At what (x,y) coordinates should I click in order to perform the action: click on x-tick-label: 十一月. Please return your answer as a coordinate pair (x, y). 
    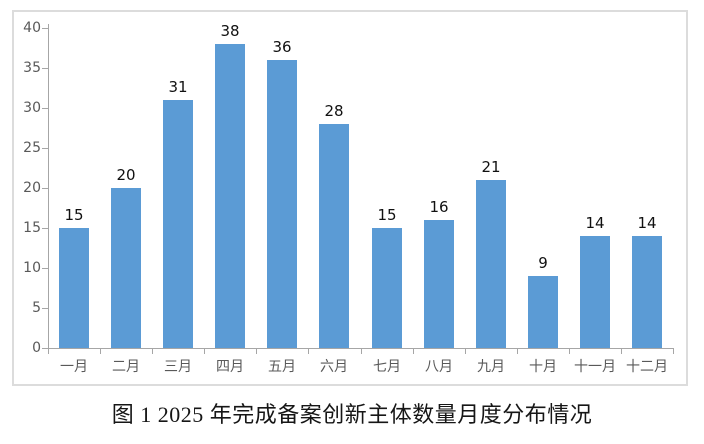
    Looking at the image, I should click on (595, 367).